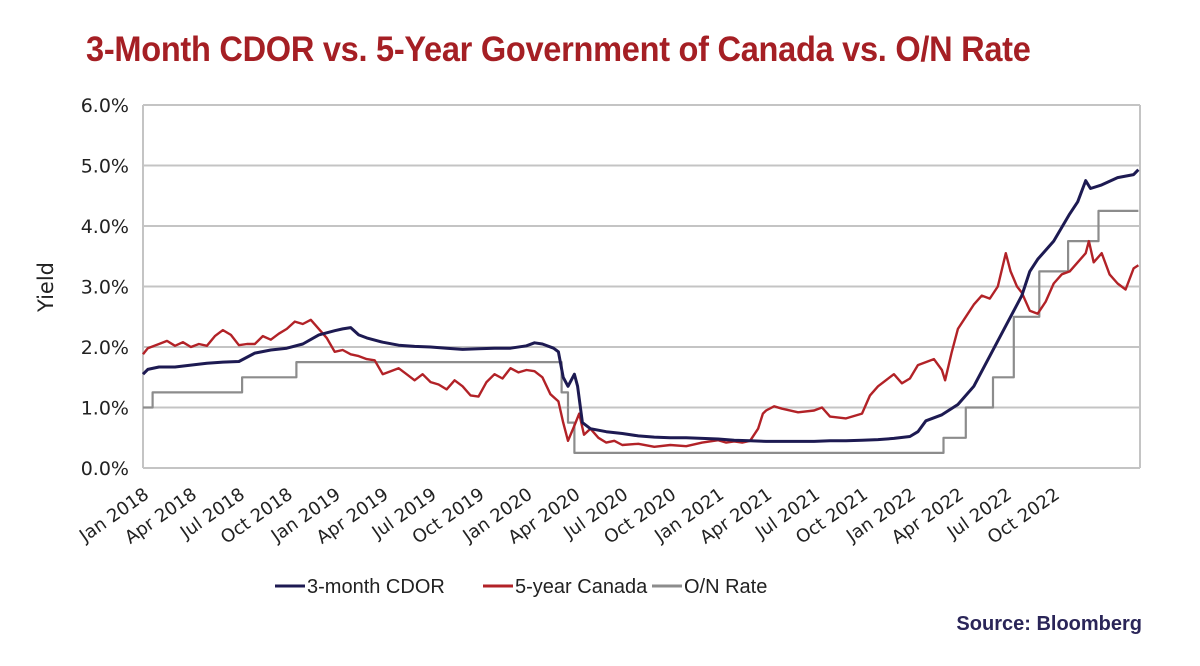 The image size is (1200, 666). I want to click on y-tick-label: 6.0%, so click(105, 106).